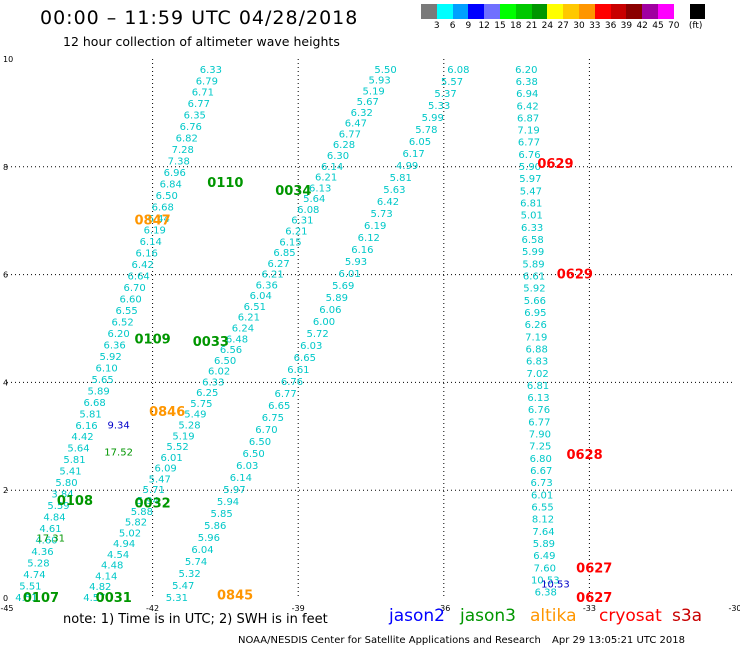 The width and height of the screenshot is (740, 650). Describe the element at coordinates (375, 226) in the screenshot. I see `wave-height-value: 6.19` at that location.